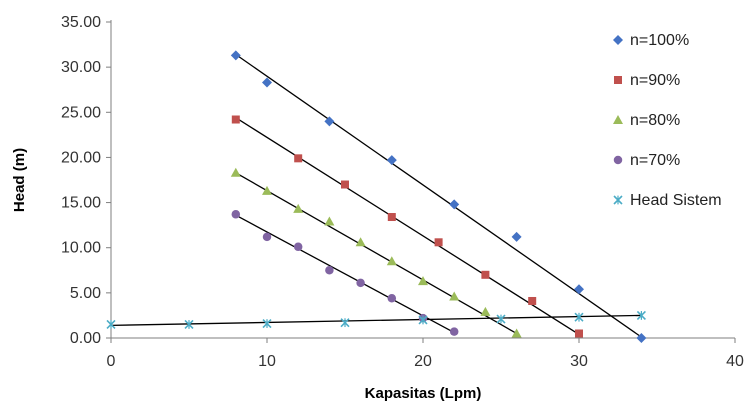  Describe the element at coordinates (81, 203) in the screenshot. I see `y-tick-label: 15.00` at that location.